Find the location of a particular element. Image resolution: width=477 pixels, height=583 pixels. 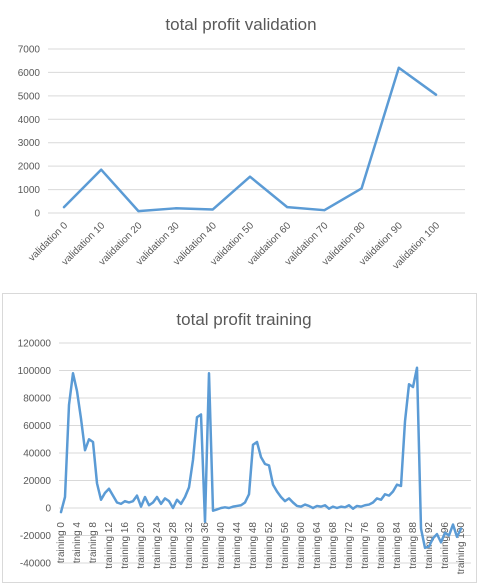

x-tick-label: training 56 is located at coordinates (285, 545).